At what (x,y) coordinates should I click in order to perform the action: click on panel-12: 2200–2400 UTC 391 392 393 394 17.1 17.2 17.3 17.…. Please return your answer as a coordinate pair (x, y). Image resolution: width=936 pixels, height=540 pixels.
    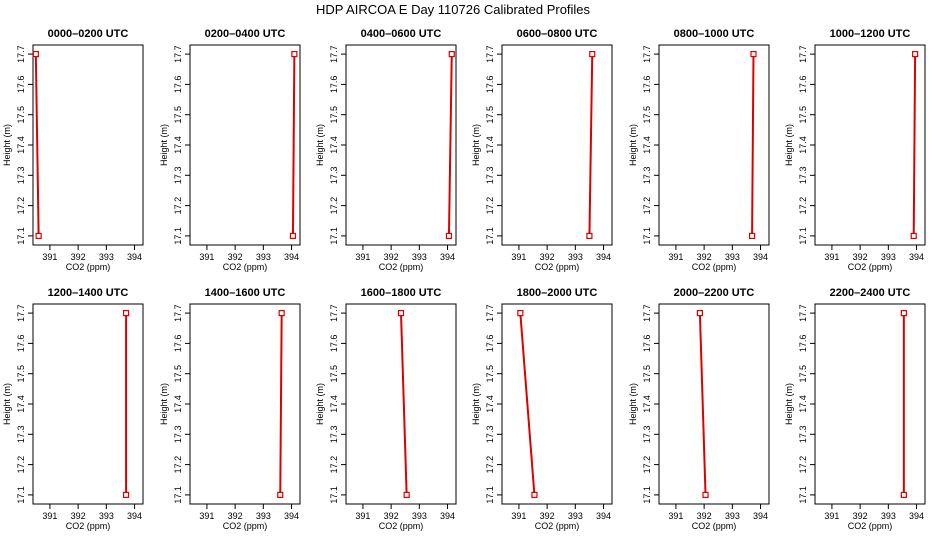
    Looking at the image, I should click on (855, 409).